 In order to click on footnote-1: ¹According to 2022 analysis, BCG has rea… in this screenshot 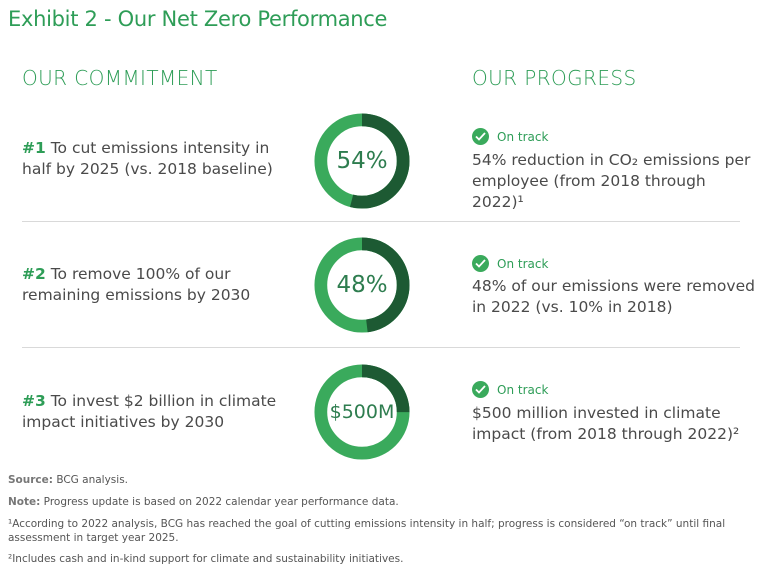, I will do `click(367, 531)`.